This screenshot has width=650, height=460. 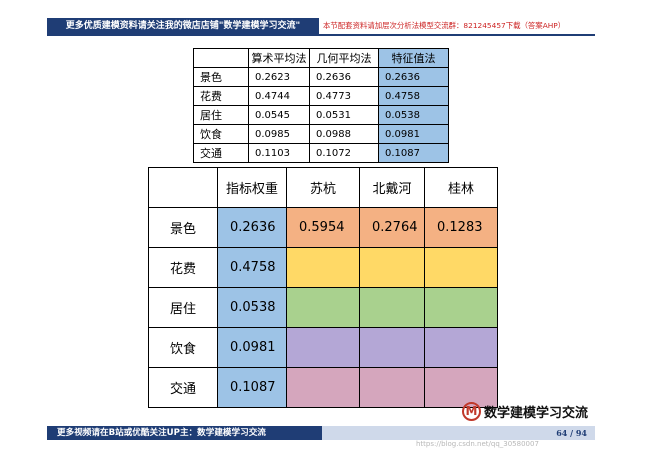 I want to click on table-row: 花费 0.4758, so click(x=323, y=267).